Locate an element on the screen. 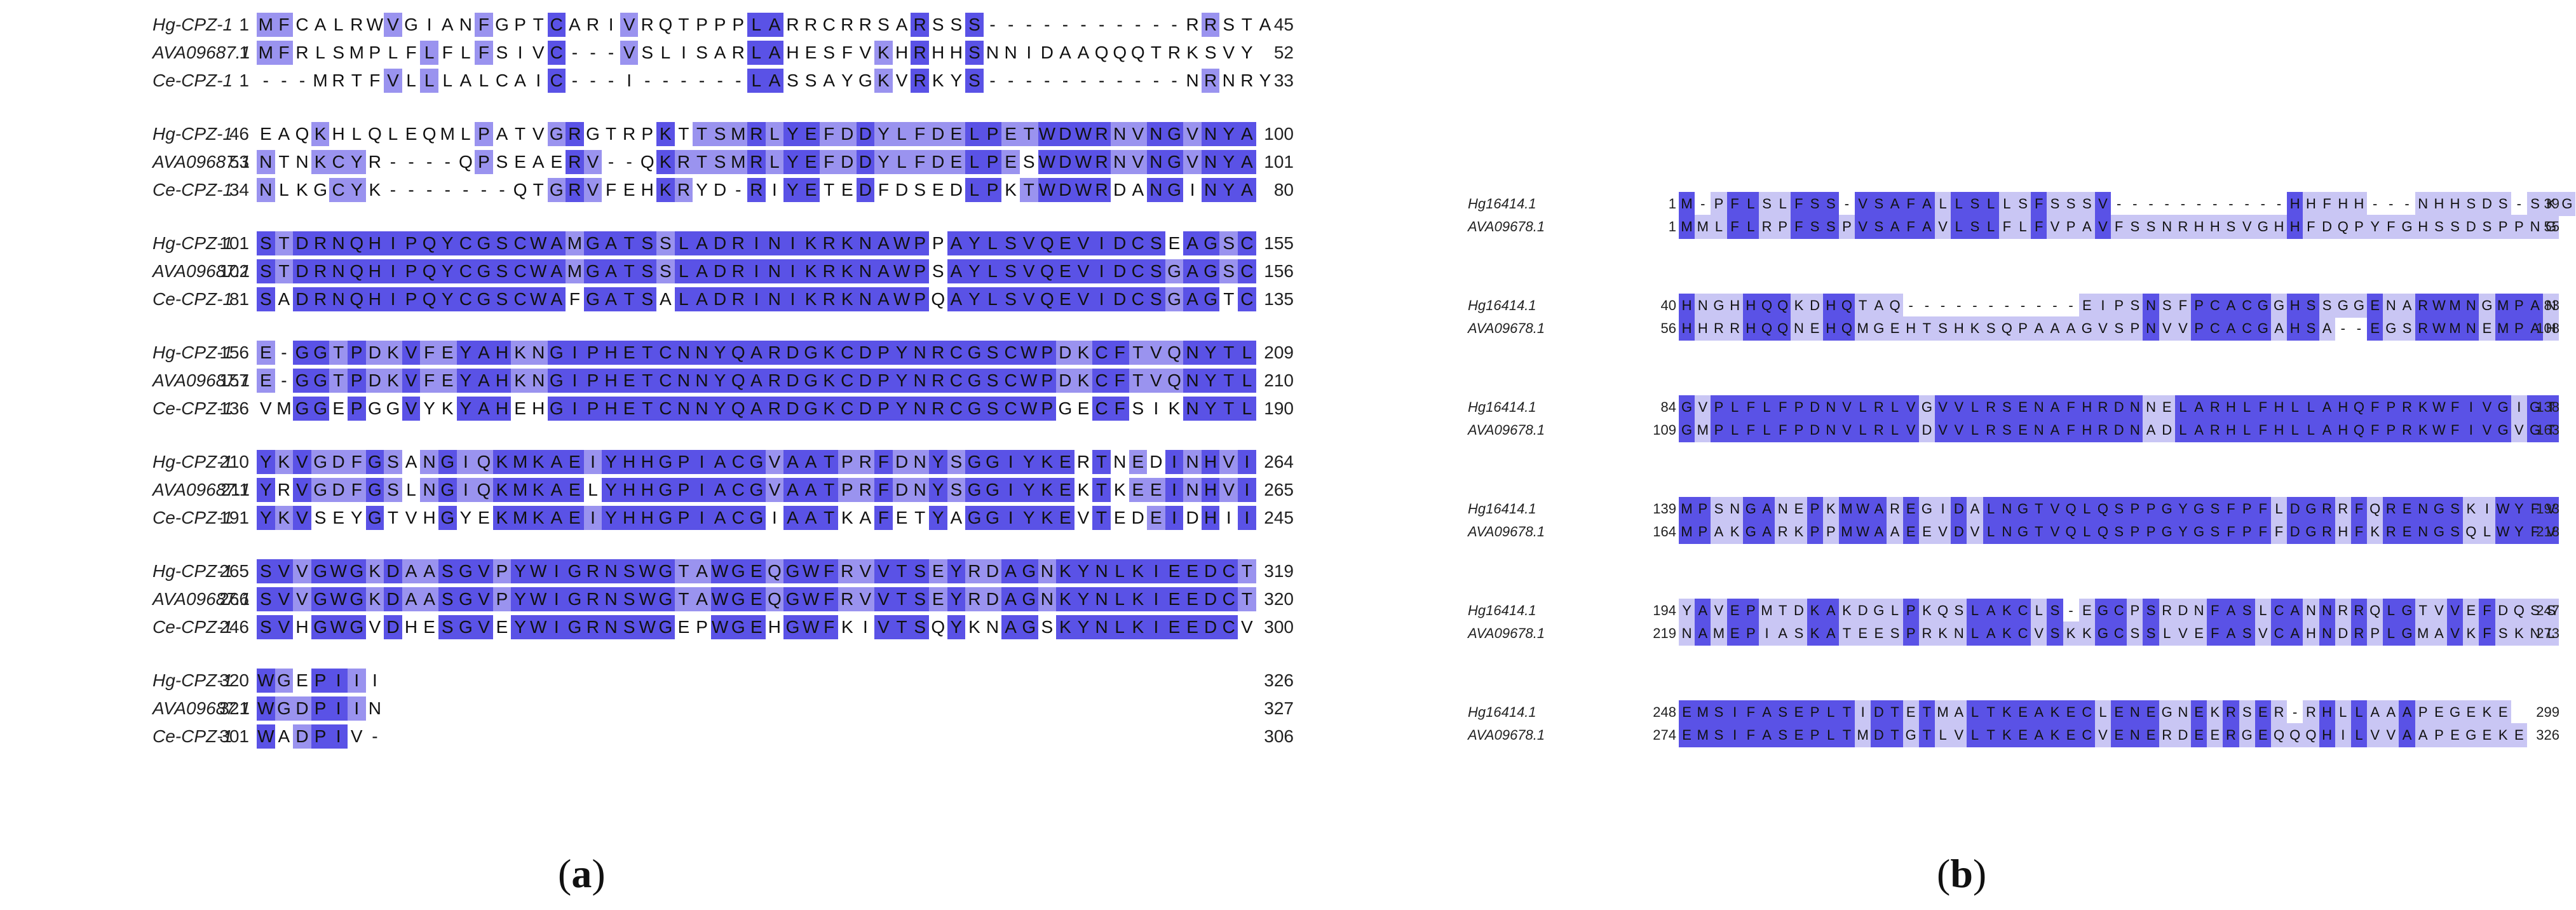  start-position: 53 is located at coordinates (239, 162).